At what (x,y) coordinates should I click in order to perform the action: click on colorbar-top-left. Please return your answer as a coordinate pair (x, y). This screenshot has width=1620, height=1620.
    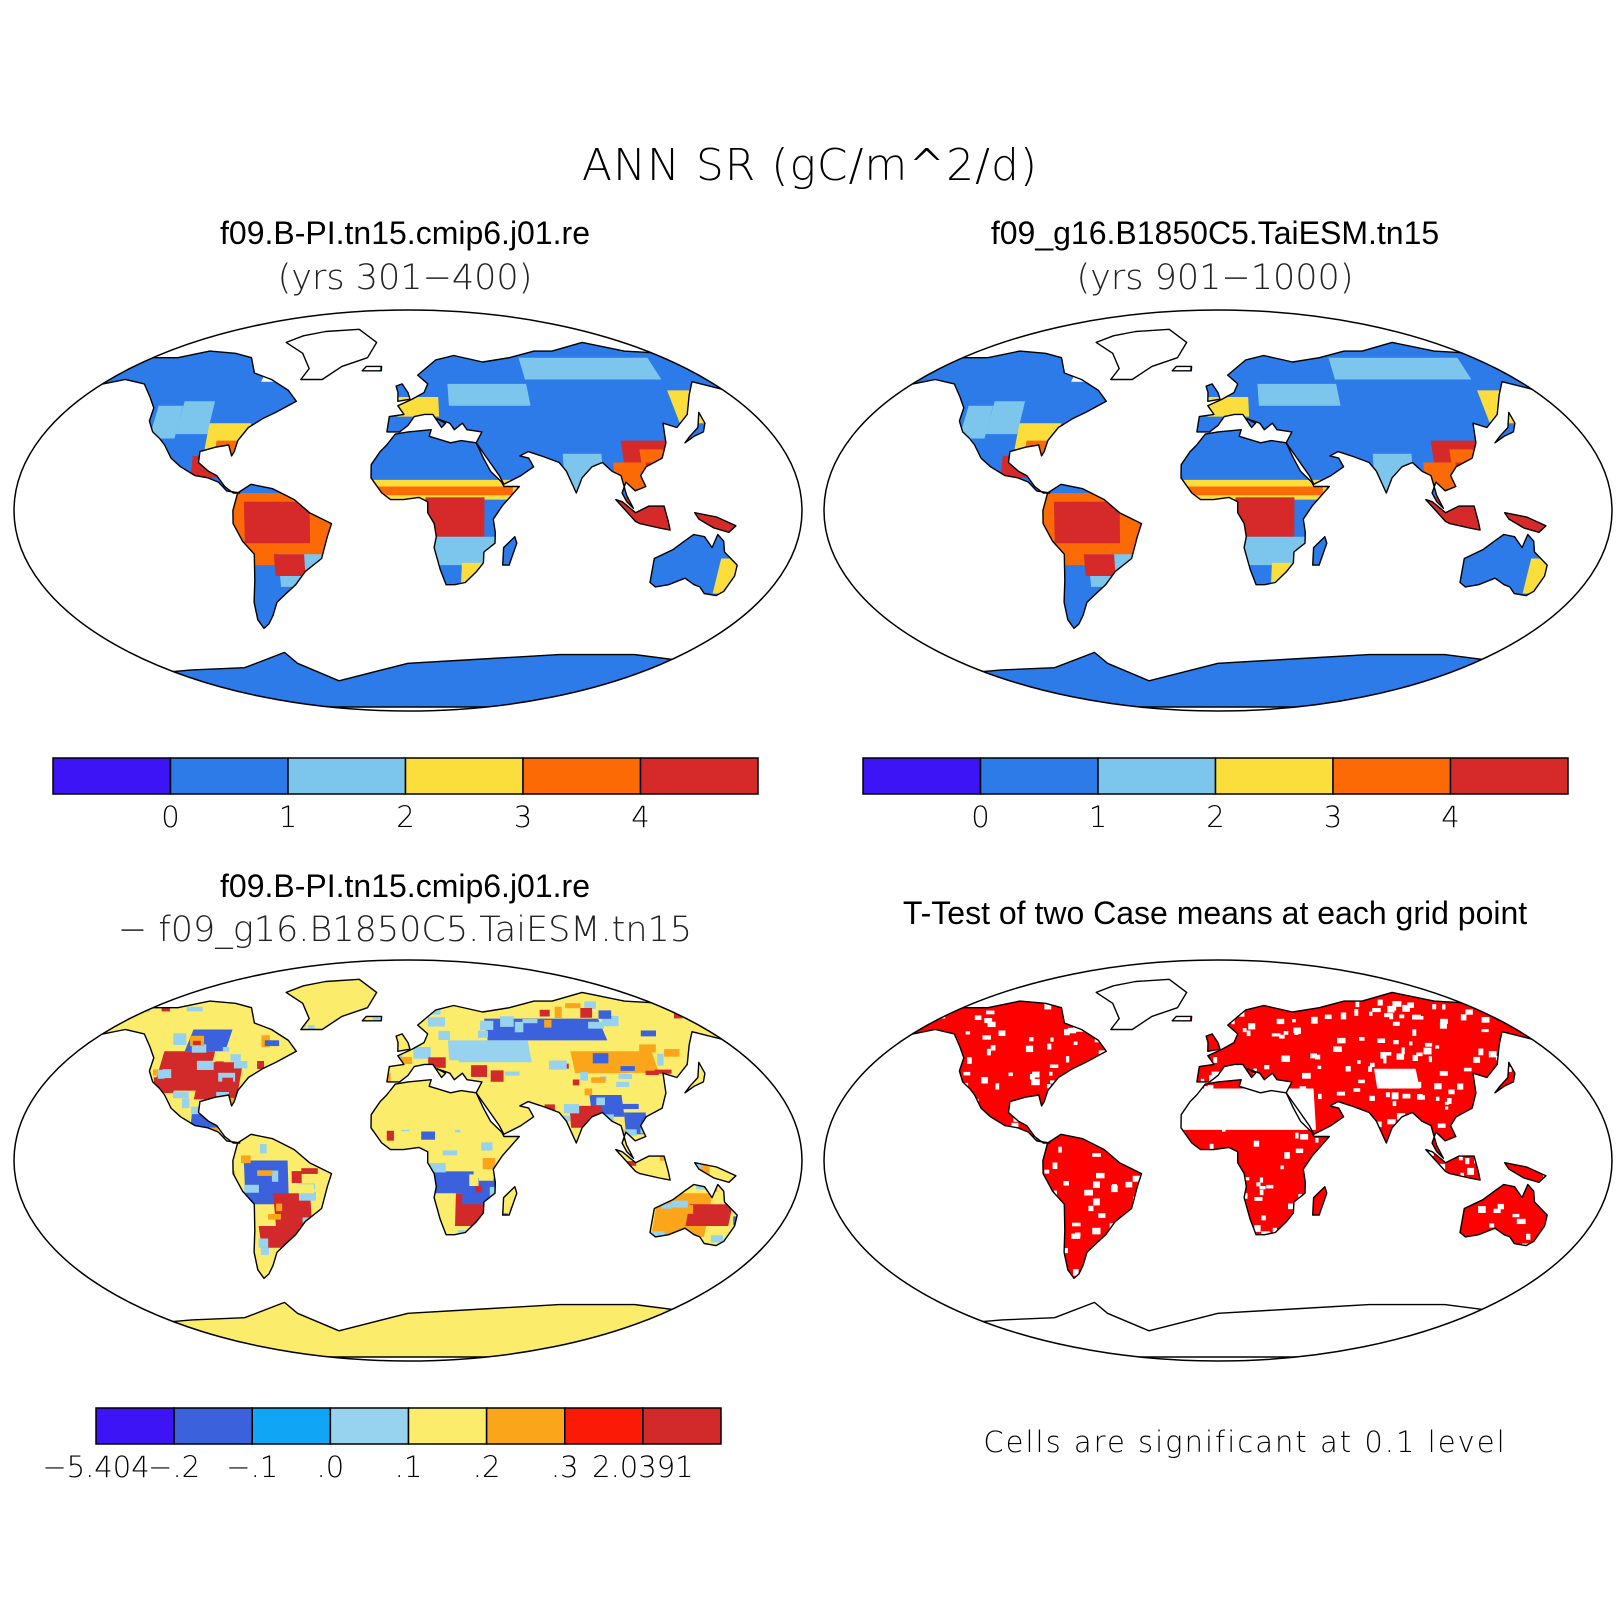
    Looking at the image, I should click on (405, 776).